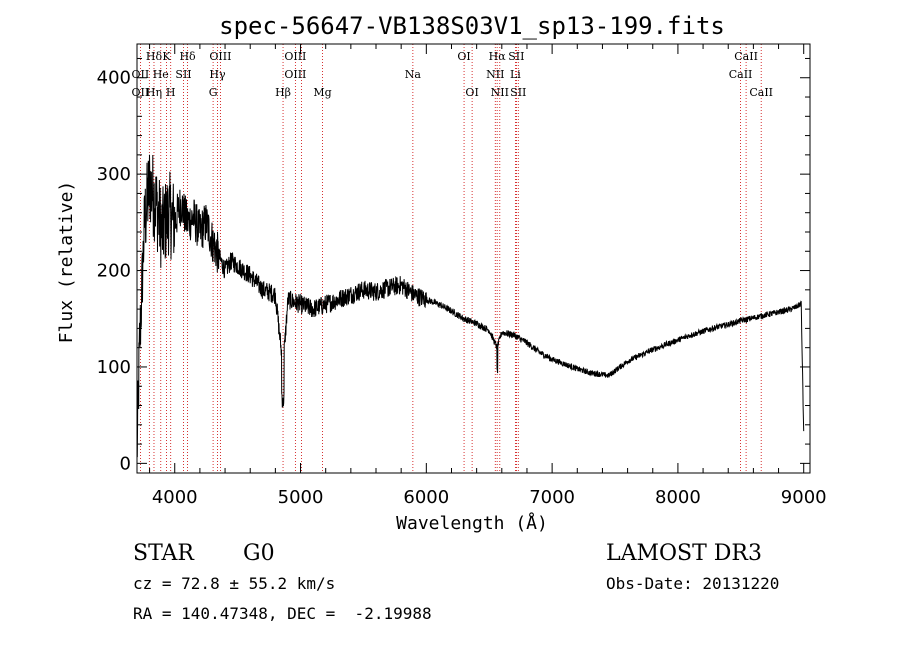  Describe the element at coordinates (322, 92) in the screenshot. I see `line-marker-label: Mg` at that location.